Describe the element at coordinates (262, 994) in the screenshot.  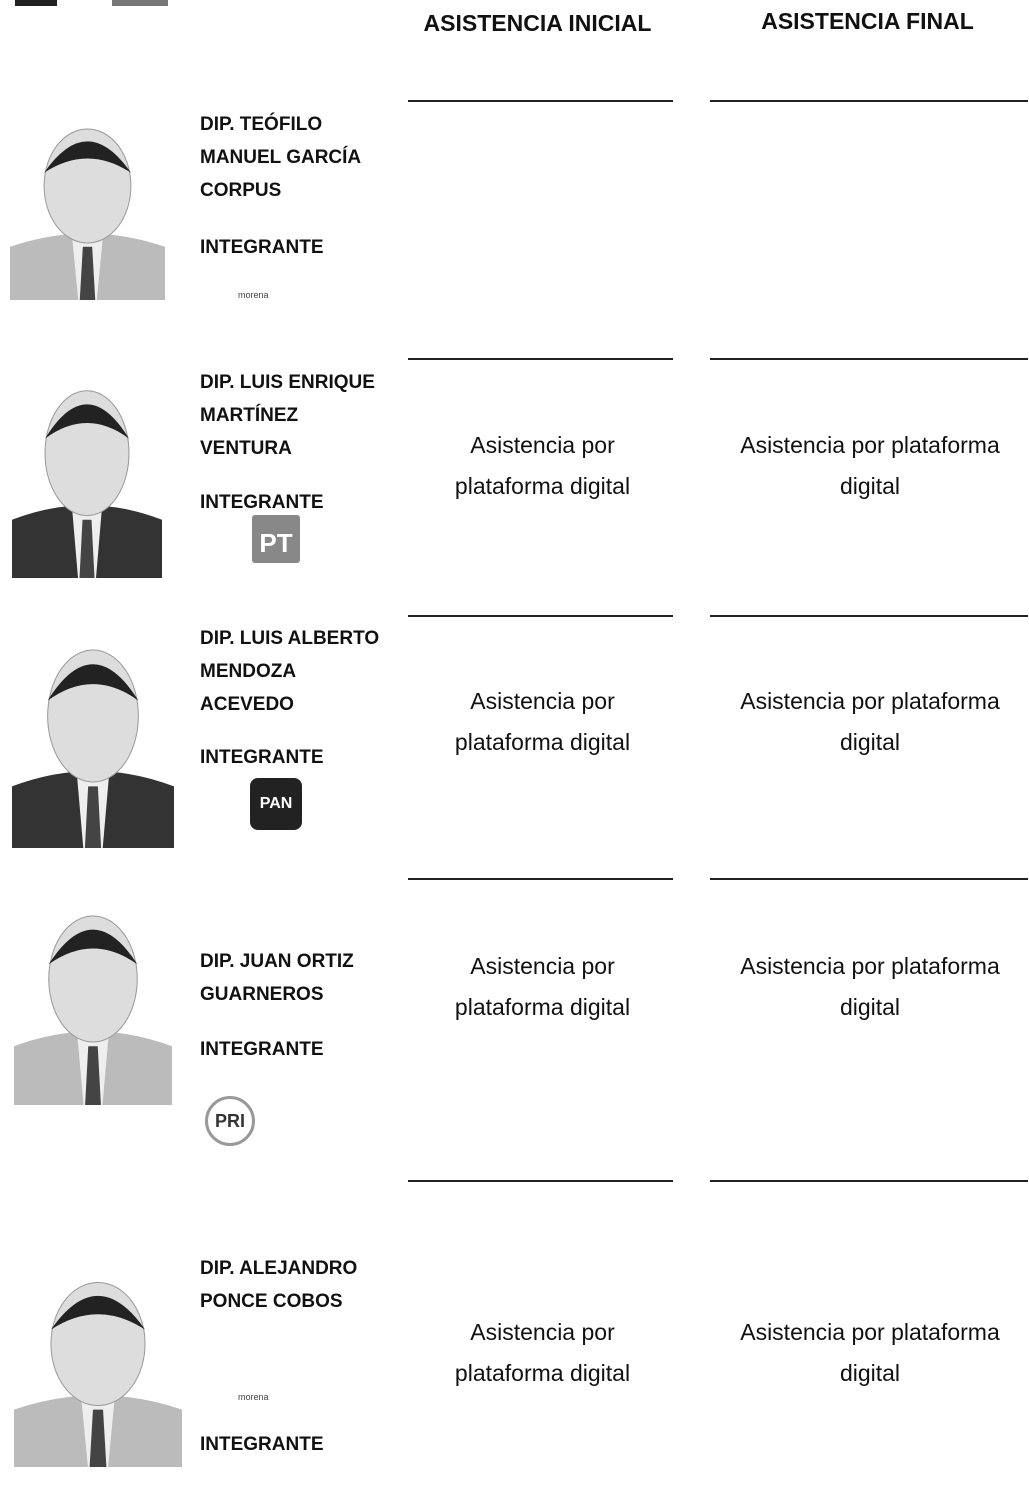
I see `member-name: GUARNEROS` at that location.